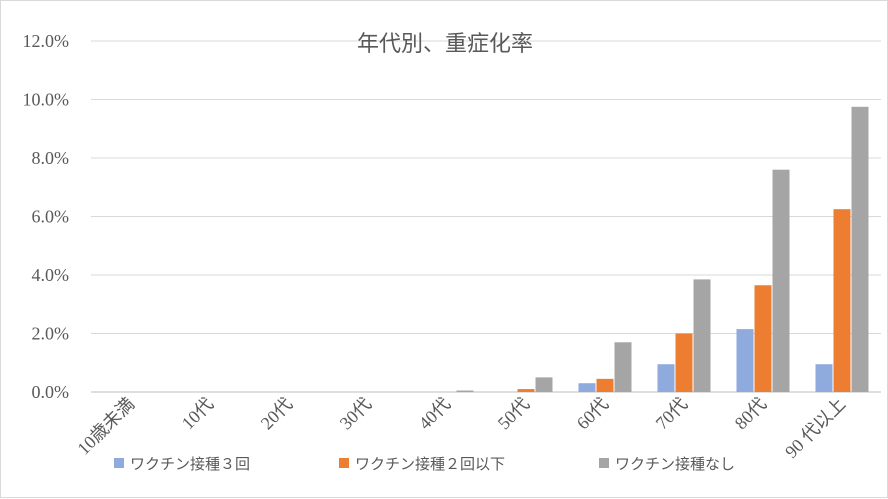 The width and height of the screenshot is (888, 499). Describe the element at coordinates (593, 414) in the screenshot. I see `x-tick-label: 60代` at that location.